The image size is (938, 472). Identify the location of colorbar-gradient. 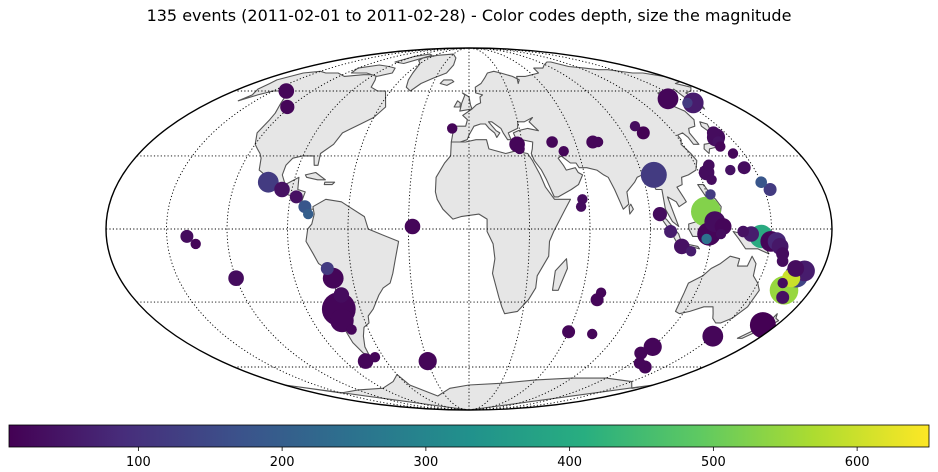
(469, 436).